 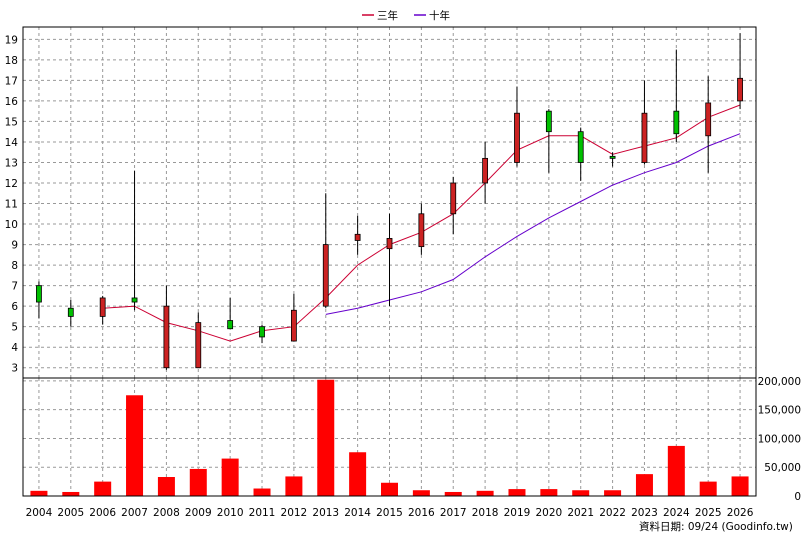 I want to click on x-tick-label: 2023, so click(x=644, y=513).